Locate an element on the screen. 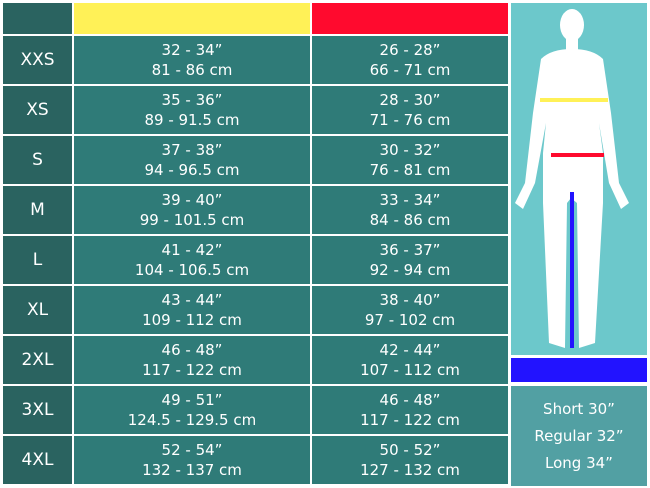 The width and height of the screenshot is (650, 488). inseam-lengths: Short 30” Regular 32” Long 34” is located at coordinates (579, 436).